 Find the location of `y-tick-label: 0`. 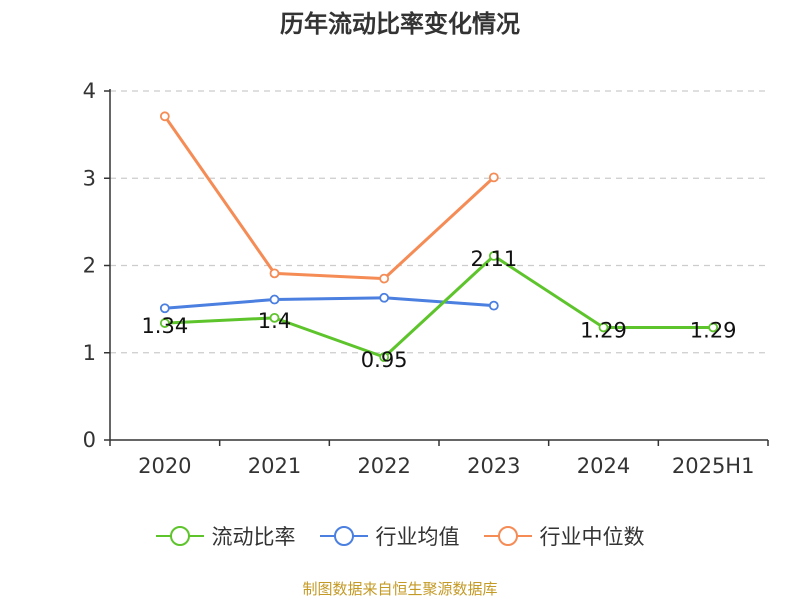

y-tick-label: 0 is located at coordinates (89, 440).